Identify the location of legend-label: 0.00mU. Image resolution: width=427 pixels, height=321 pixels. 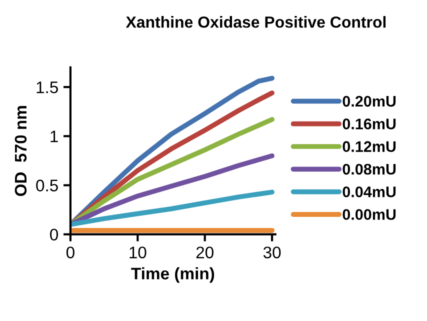
(369, 214).